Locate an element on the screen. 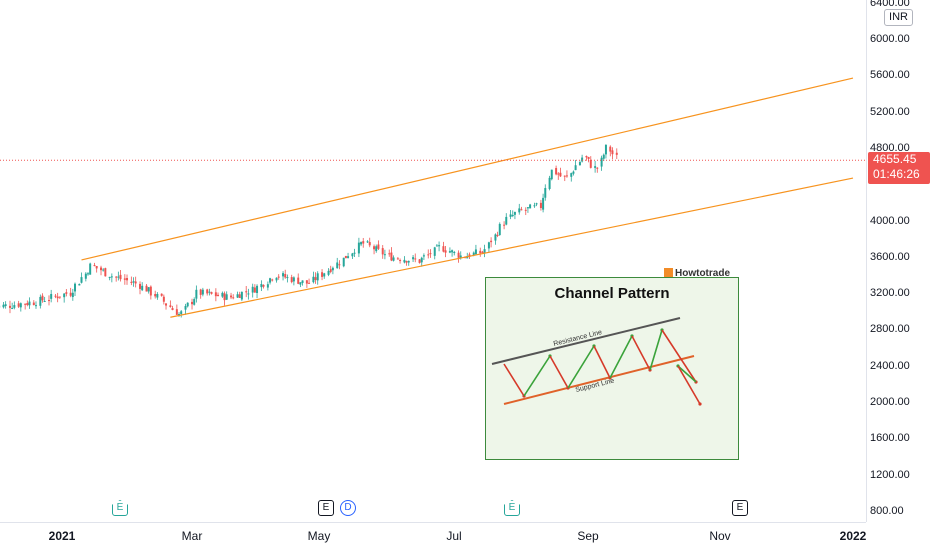  dividend-event-icon: D is located at coordinates (348, 508).